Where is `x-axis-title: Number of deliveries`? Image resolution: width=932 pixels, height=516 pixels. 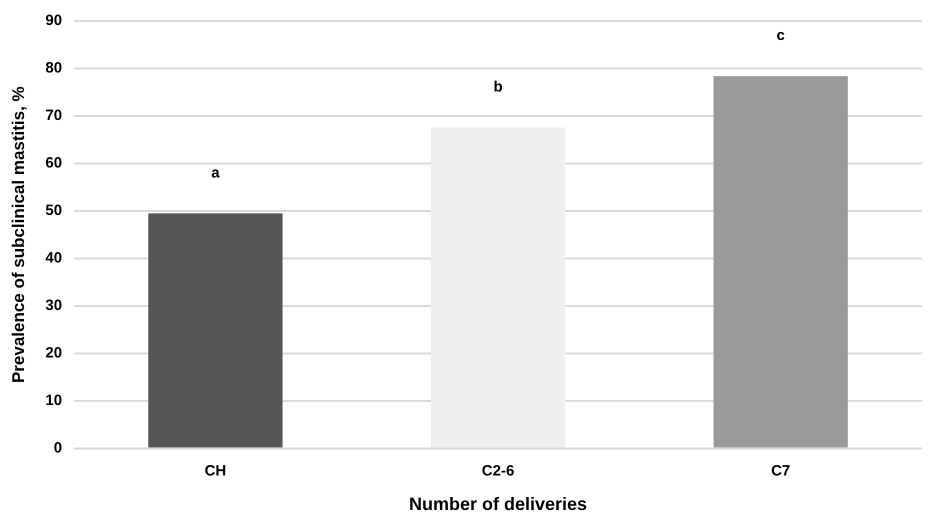
x-axis-title: Number of deliveries is located at coordinates (498, 504).